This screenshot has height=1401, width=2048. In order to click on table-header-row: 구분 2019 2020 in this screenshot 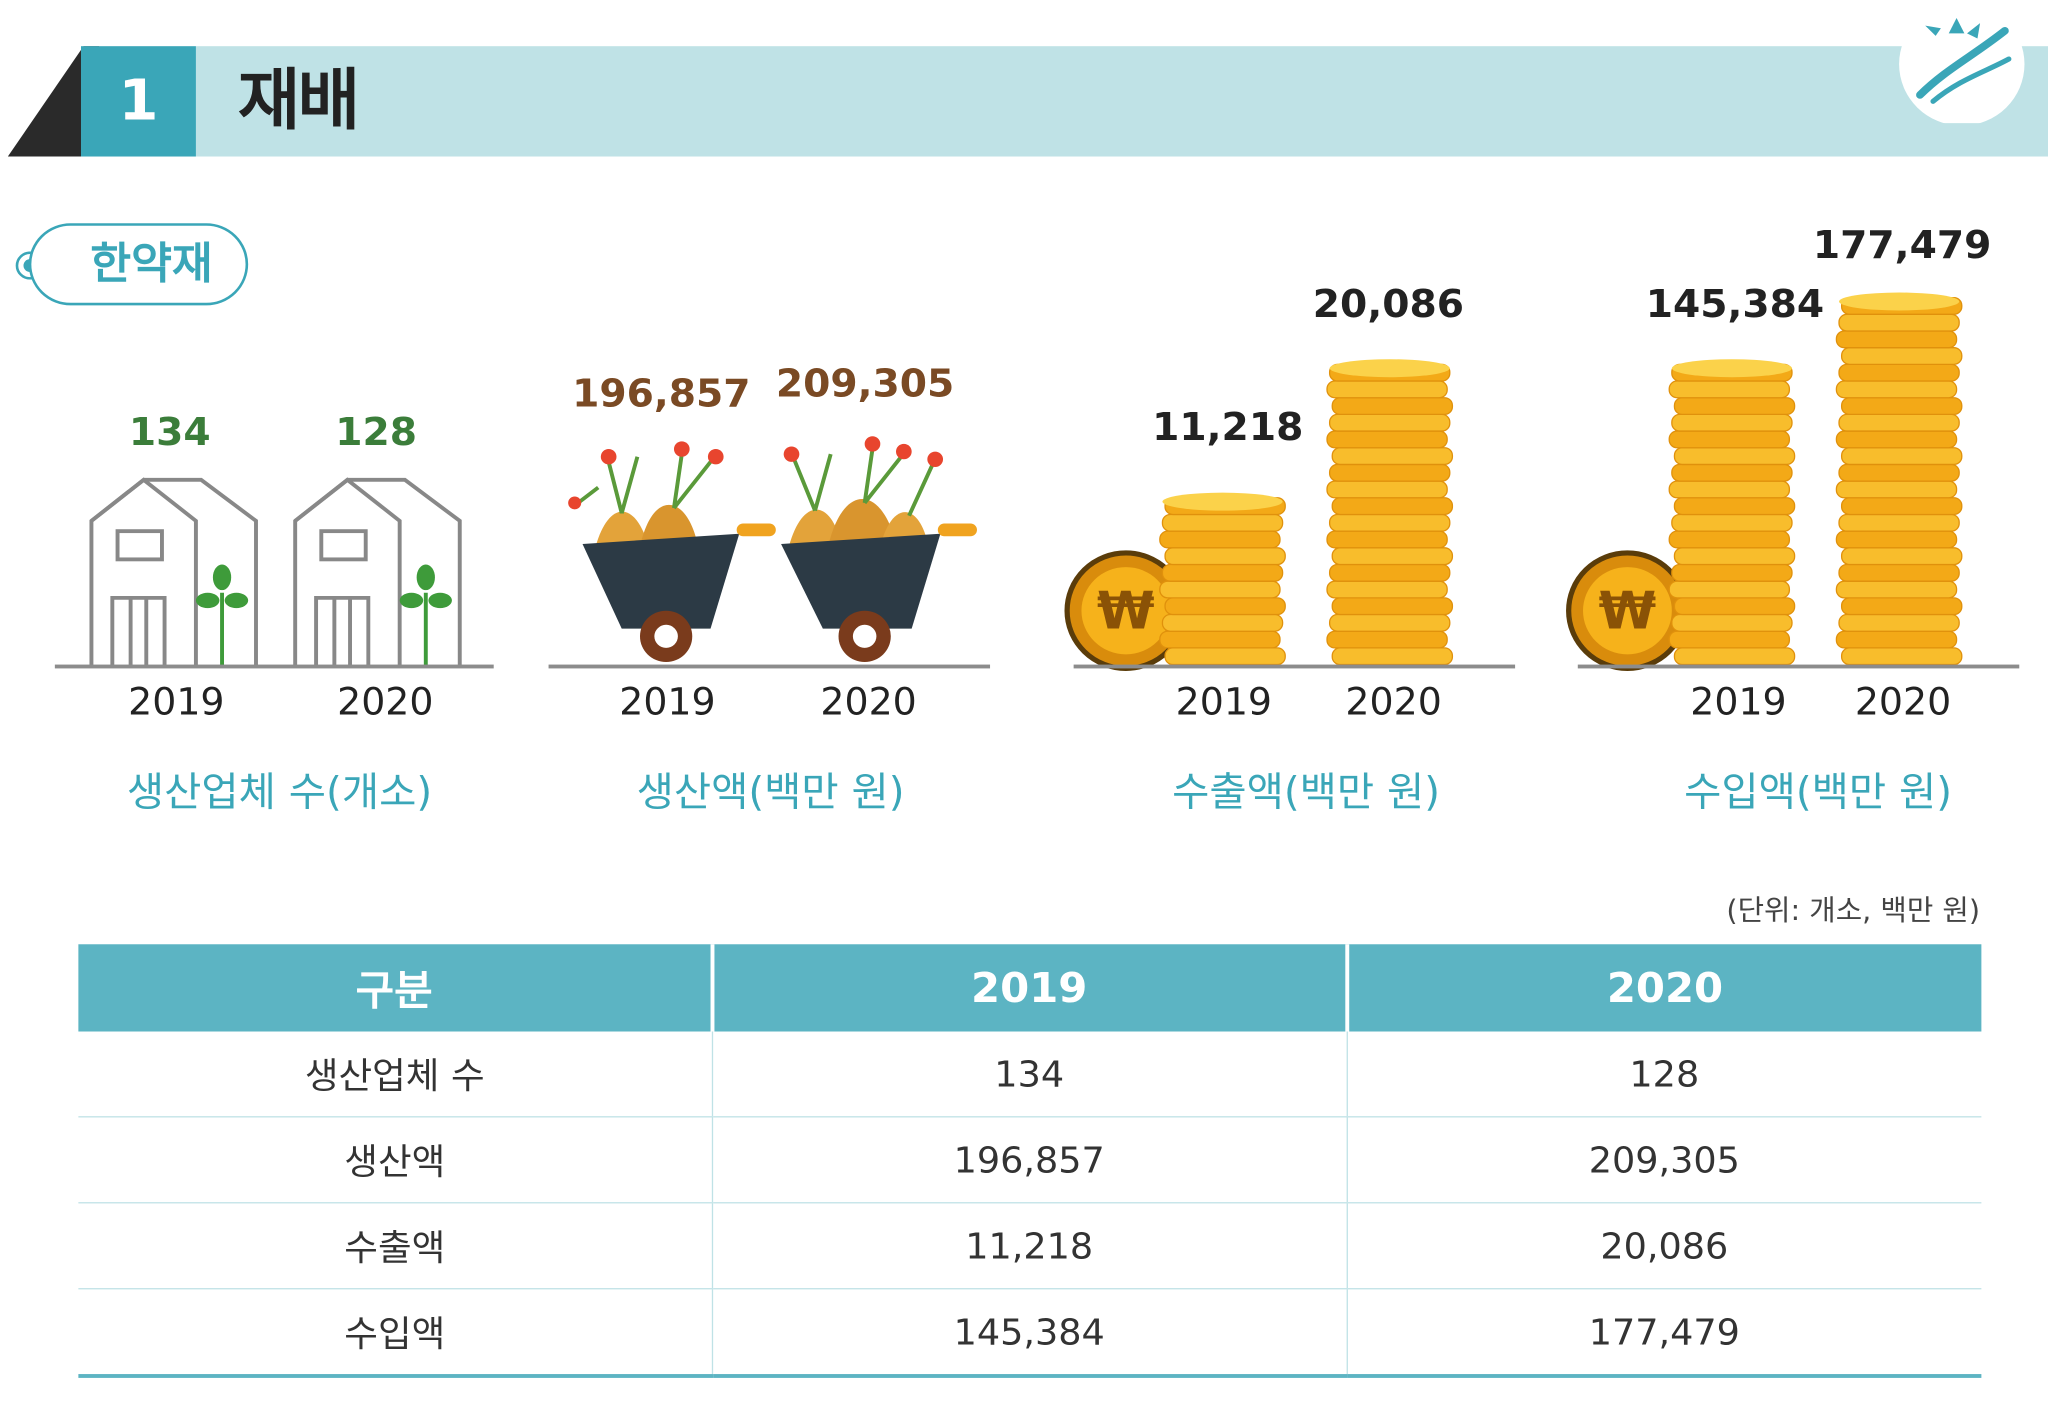, I will do `click(1030, 988)`.